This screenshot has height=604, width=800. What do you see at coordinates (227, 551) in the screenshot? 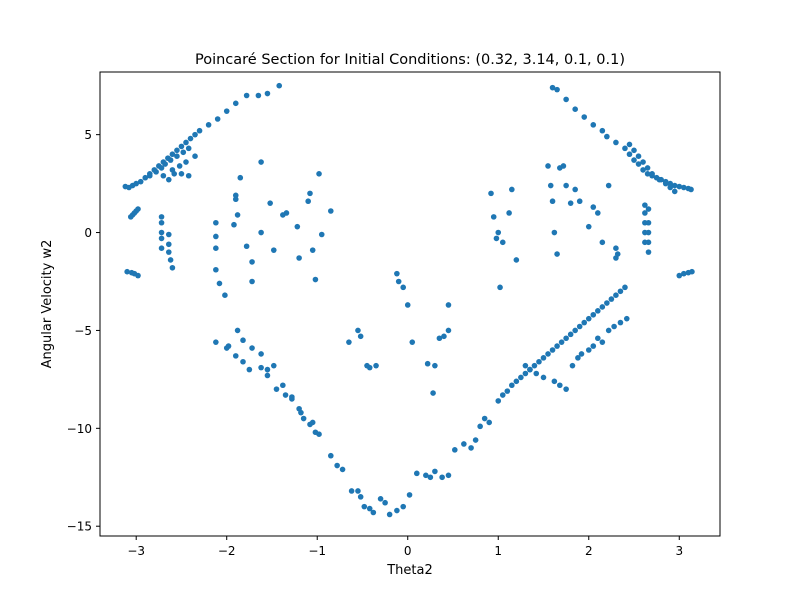
I see `x-tick-label: −2` at bounding box center [227, 551].